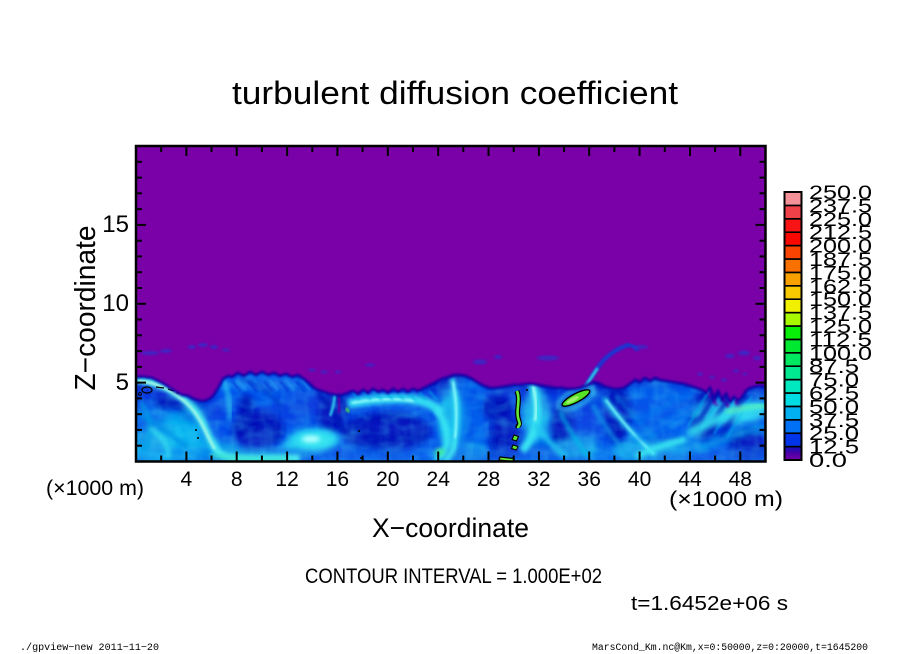  What do you see at coordinates (834, 394) in the screenshot?
I see `svg-text: 62.5` at bounding box center [834, 394].